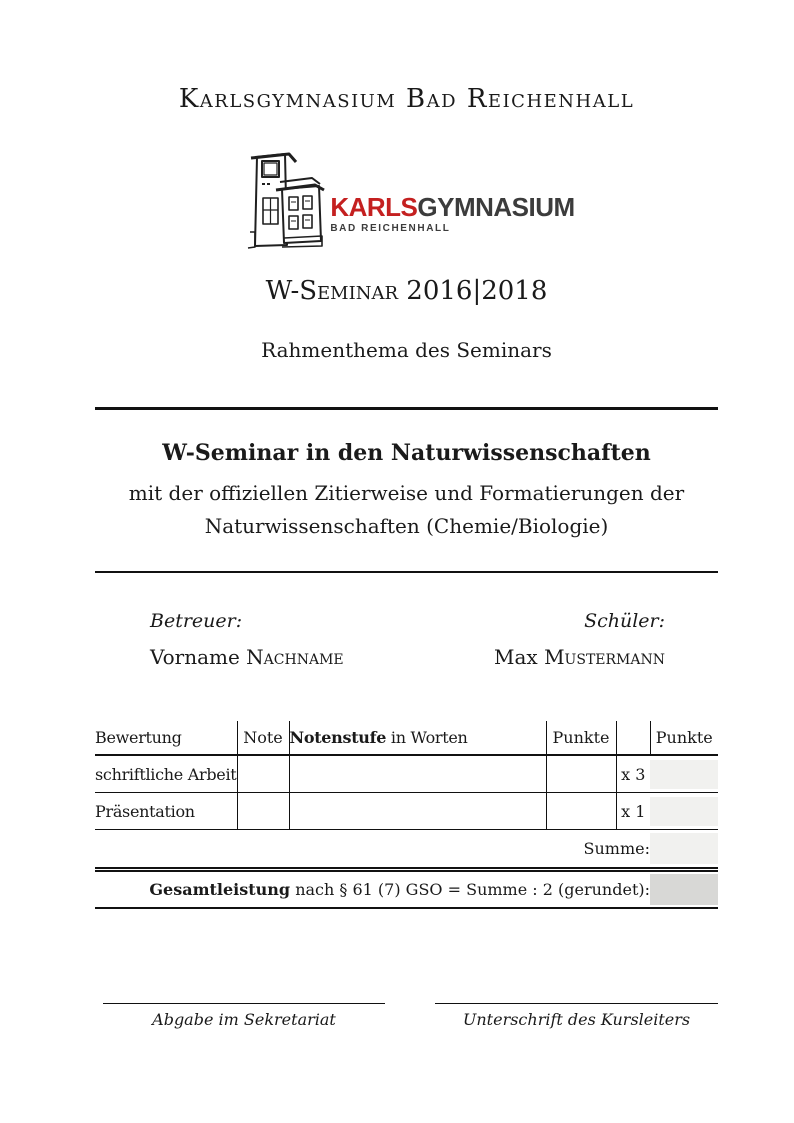  Describe the element at coordinates (406, 99) in the screenshot. I see `school-title: Karlsgymnasium Bad Reichenhall` at that location.